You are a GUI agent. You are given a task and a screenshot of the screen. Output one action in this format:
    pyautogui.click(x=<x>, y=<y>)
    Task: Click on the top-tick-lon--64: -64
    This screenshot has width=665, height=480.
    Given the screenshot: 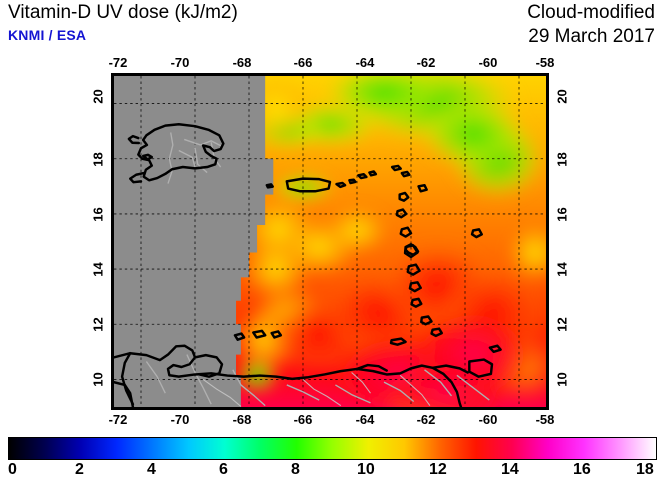 What is the action you would take?
    pyautogui.click(x=365, y=62)
    